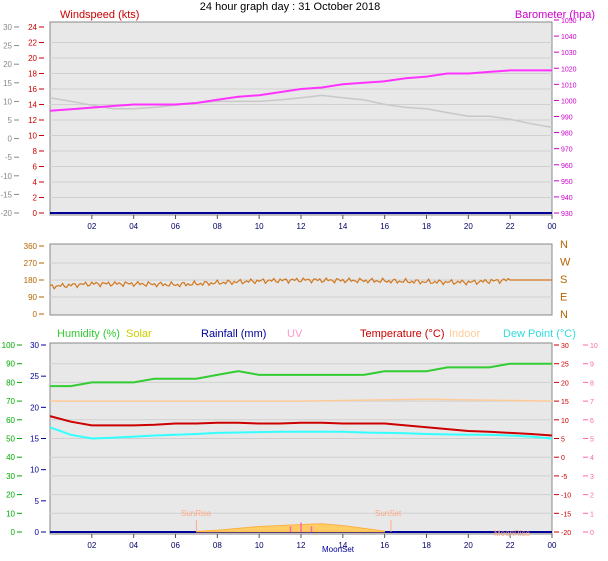 The image size is (608, 561). I want to click on x-tick-label: 18, so click(426, 226).